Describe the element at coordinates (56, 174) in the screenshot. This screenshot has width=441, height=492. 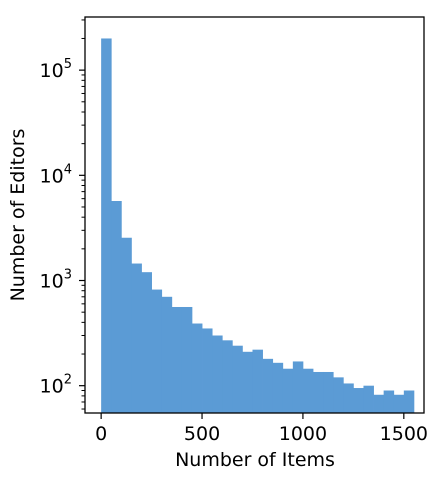
I see `y-tick-label: 10⁴` at that location.